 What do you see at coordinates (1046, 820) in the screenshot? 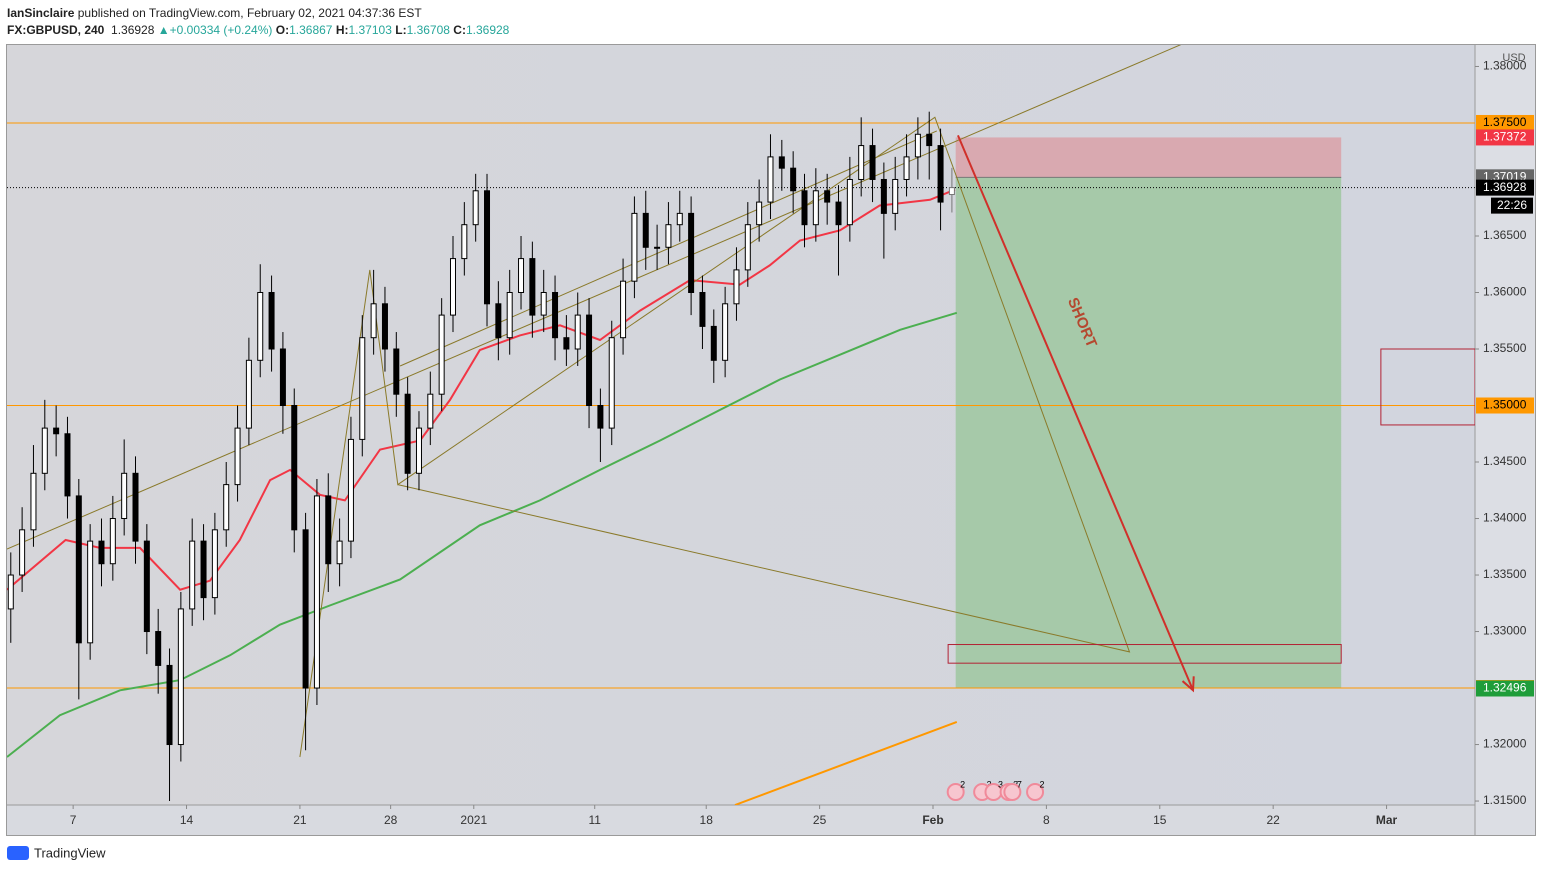
I see `x-tick-label: 8` at bounding box center [1046, 820].